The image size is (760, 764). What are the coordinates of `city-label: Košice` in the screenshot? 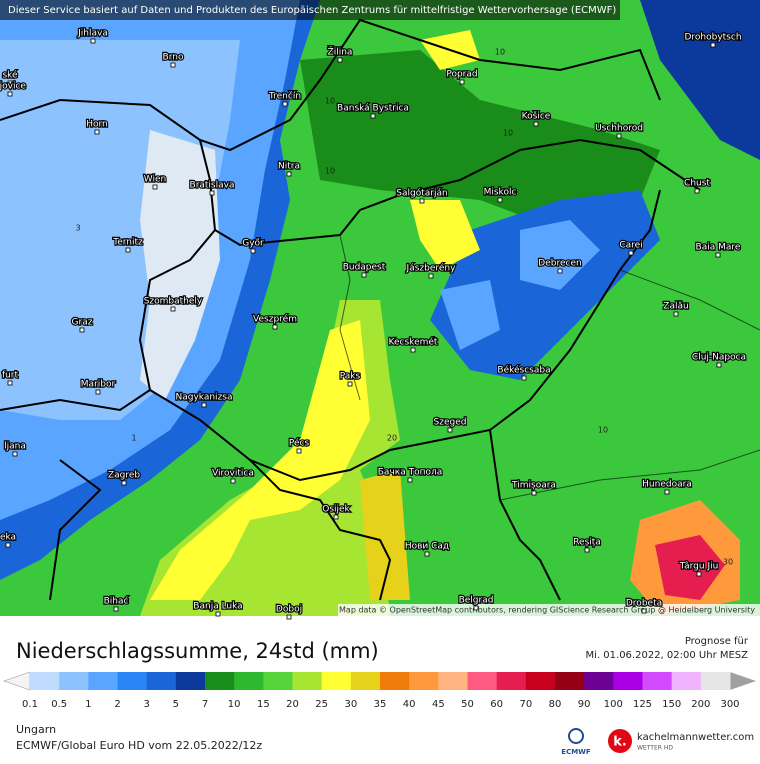 It's located at (536, 116).